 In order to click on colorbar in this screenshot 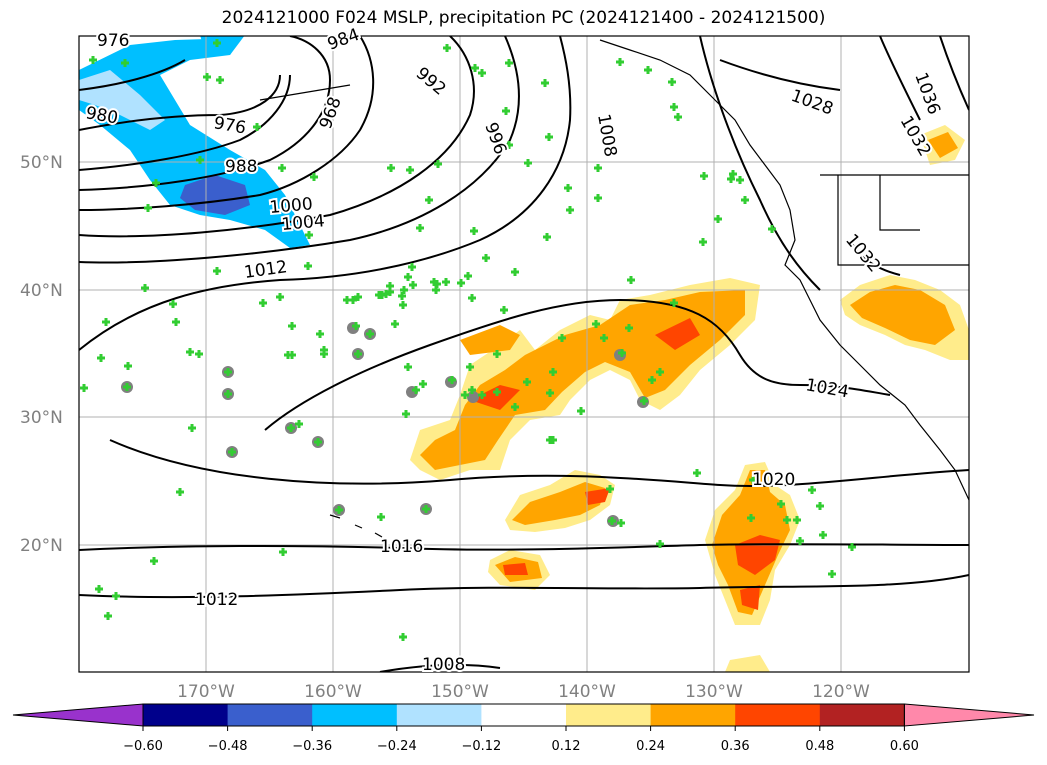, I will do `click(523, 715)`.